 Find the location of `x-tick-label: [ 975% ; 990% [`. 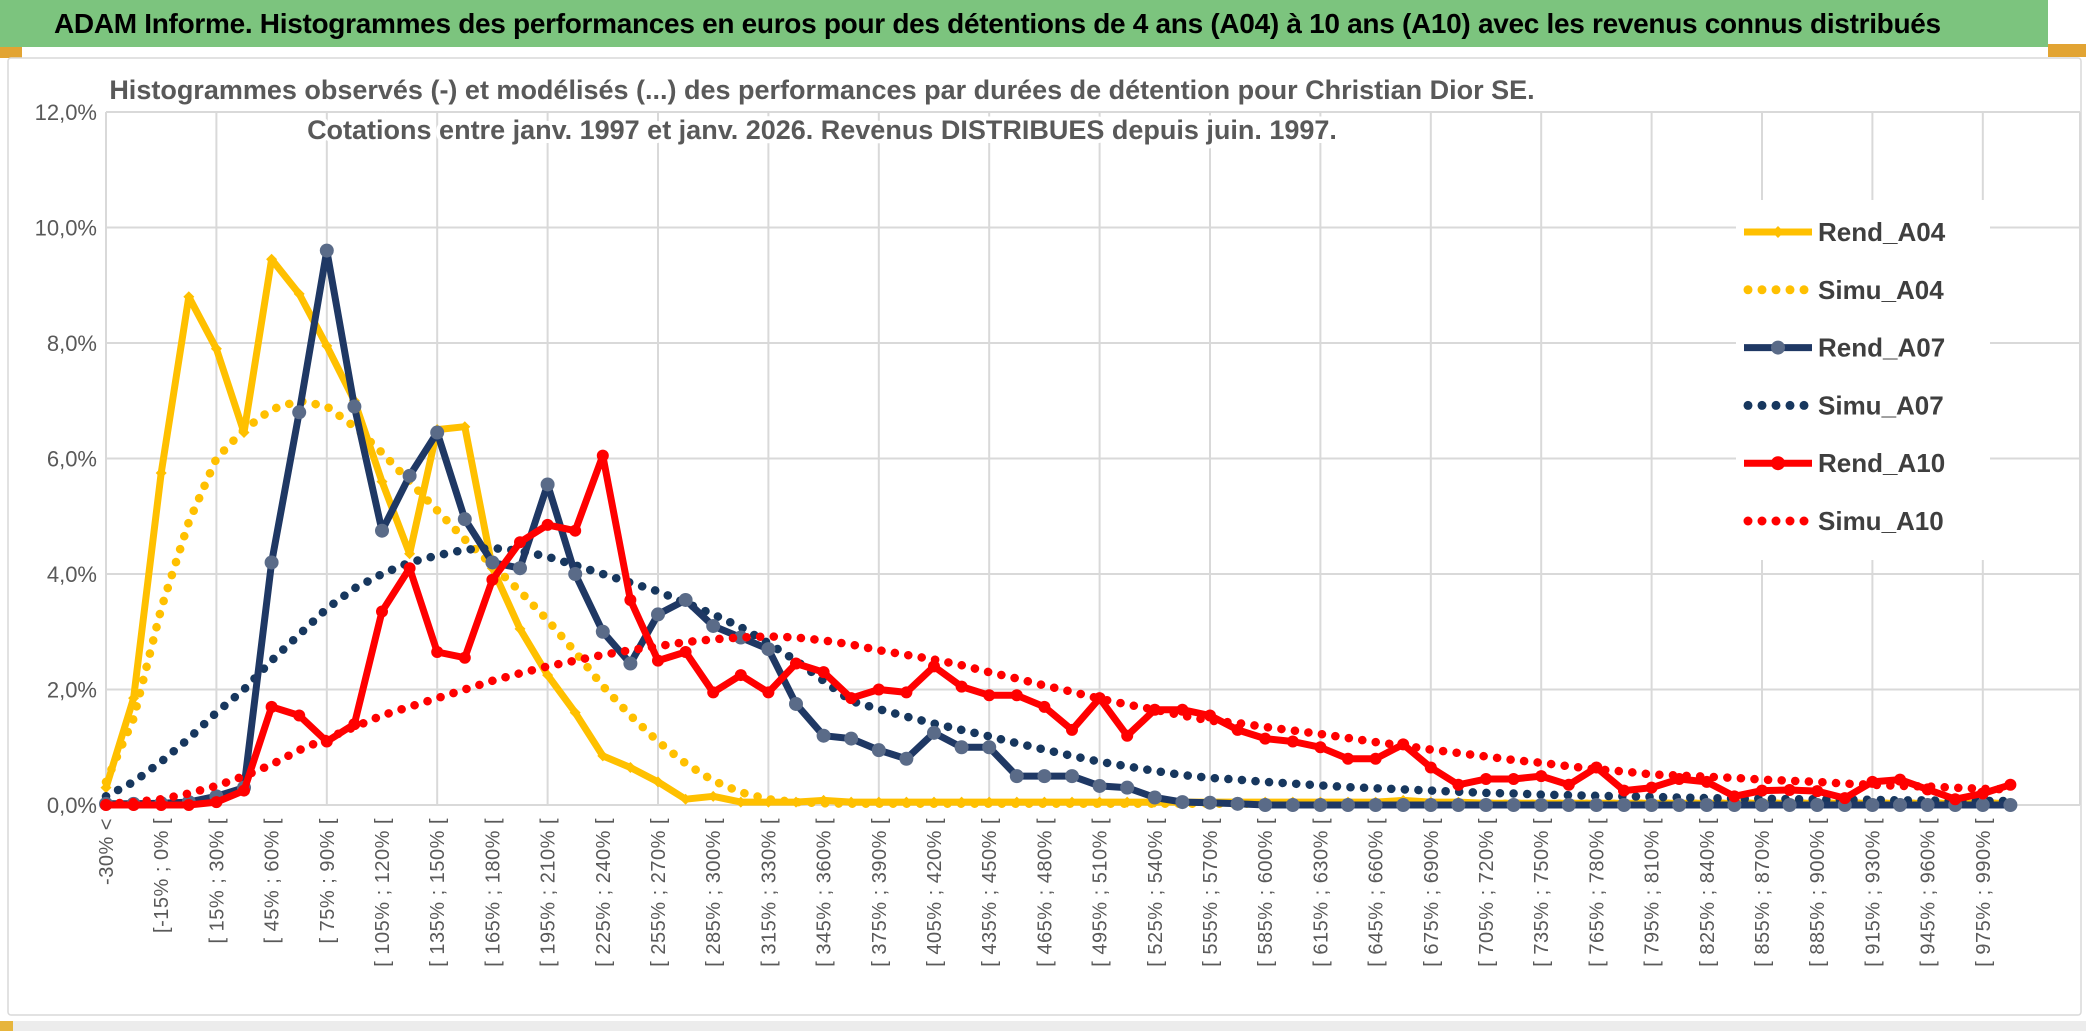

x-tick-label: [ 975% ; 990% [ is located at coordinates (1984, 892).